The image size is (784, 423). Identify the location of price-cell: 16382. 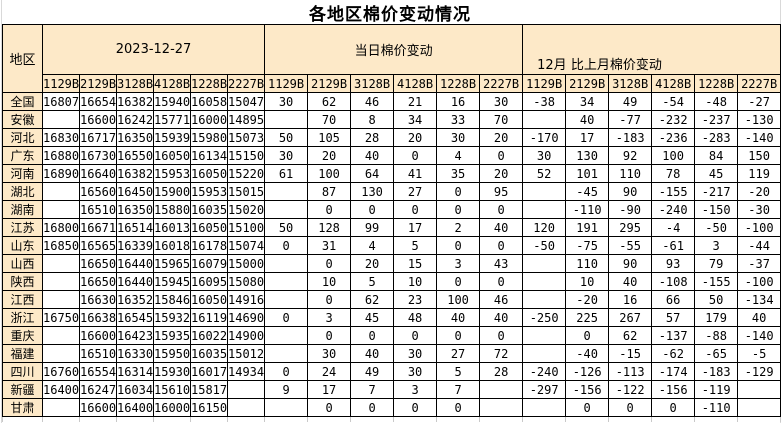
(135, 101).